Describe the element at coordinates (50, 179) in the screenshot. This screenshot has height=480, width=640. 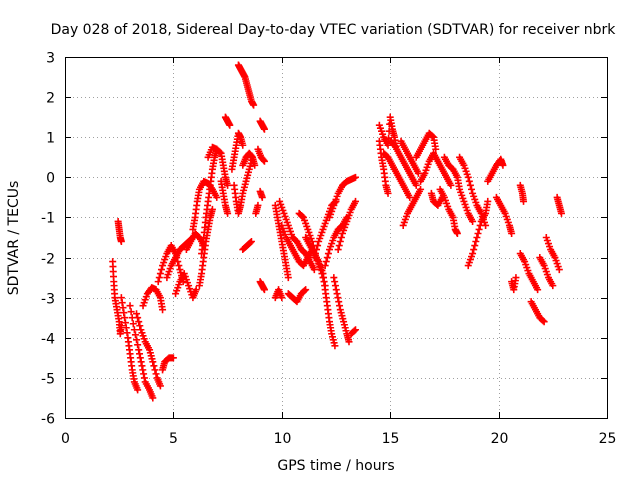
I see `y-tick-label: 0` at that location.